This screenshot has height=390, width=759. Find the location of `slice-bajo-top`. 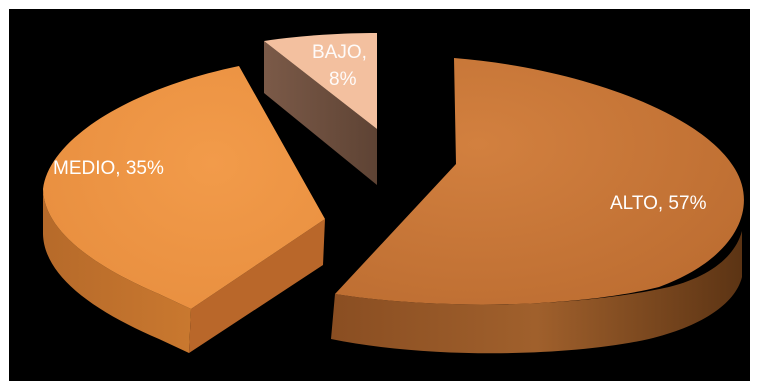

slice-bajo-top is located at coordinates (320, 81).